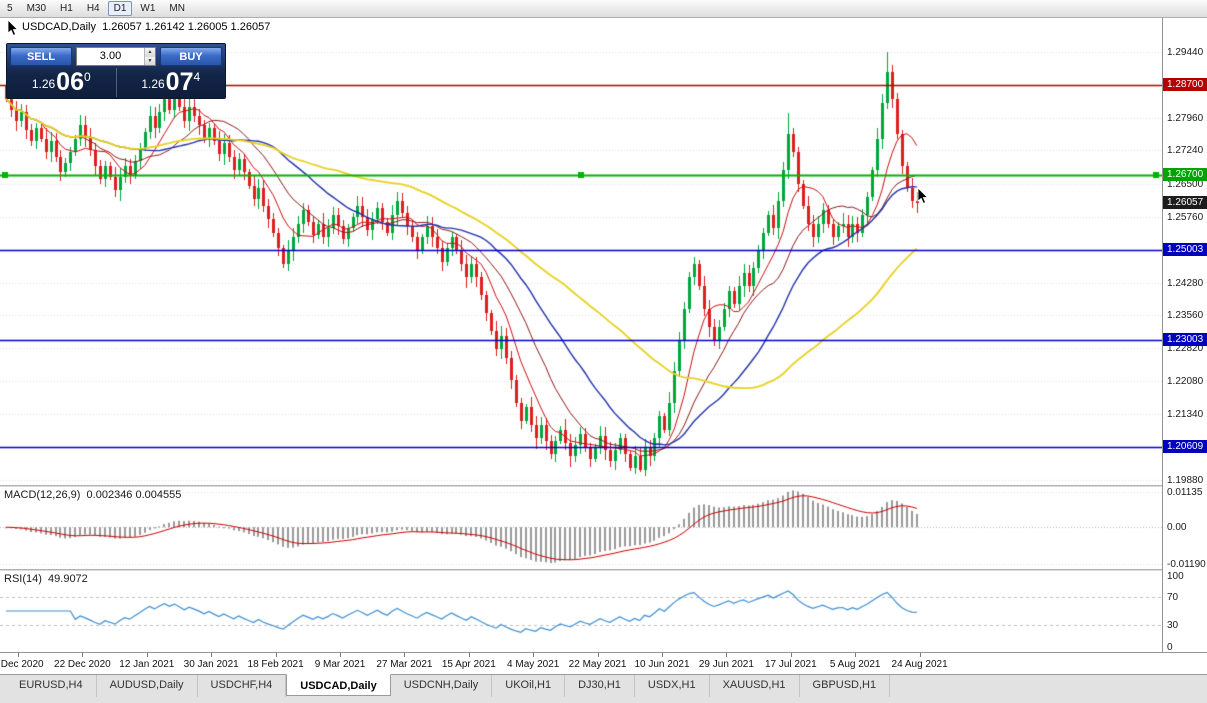 This screenshot has height=703, width=1207. What do you see at coordinates (242, 686) in the screenshot?
I see `chart-tab-USDCHF-H4: USDCHF,H4` at bounding box center [242, 686].